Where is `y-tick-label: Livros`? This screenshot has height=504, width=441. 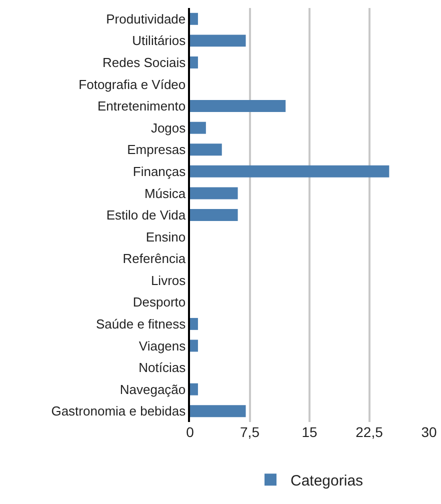 y-tick-label: Livros is located at coordinates (168, 280).